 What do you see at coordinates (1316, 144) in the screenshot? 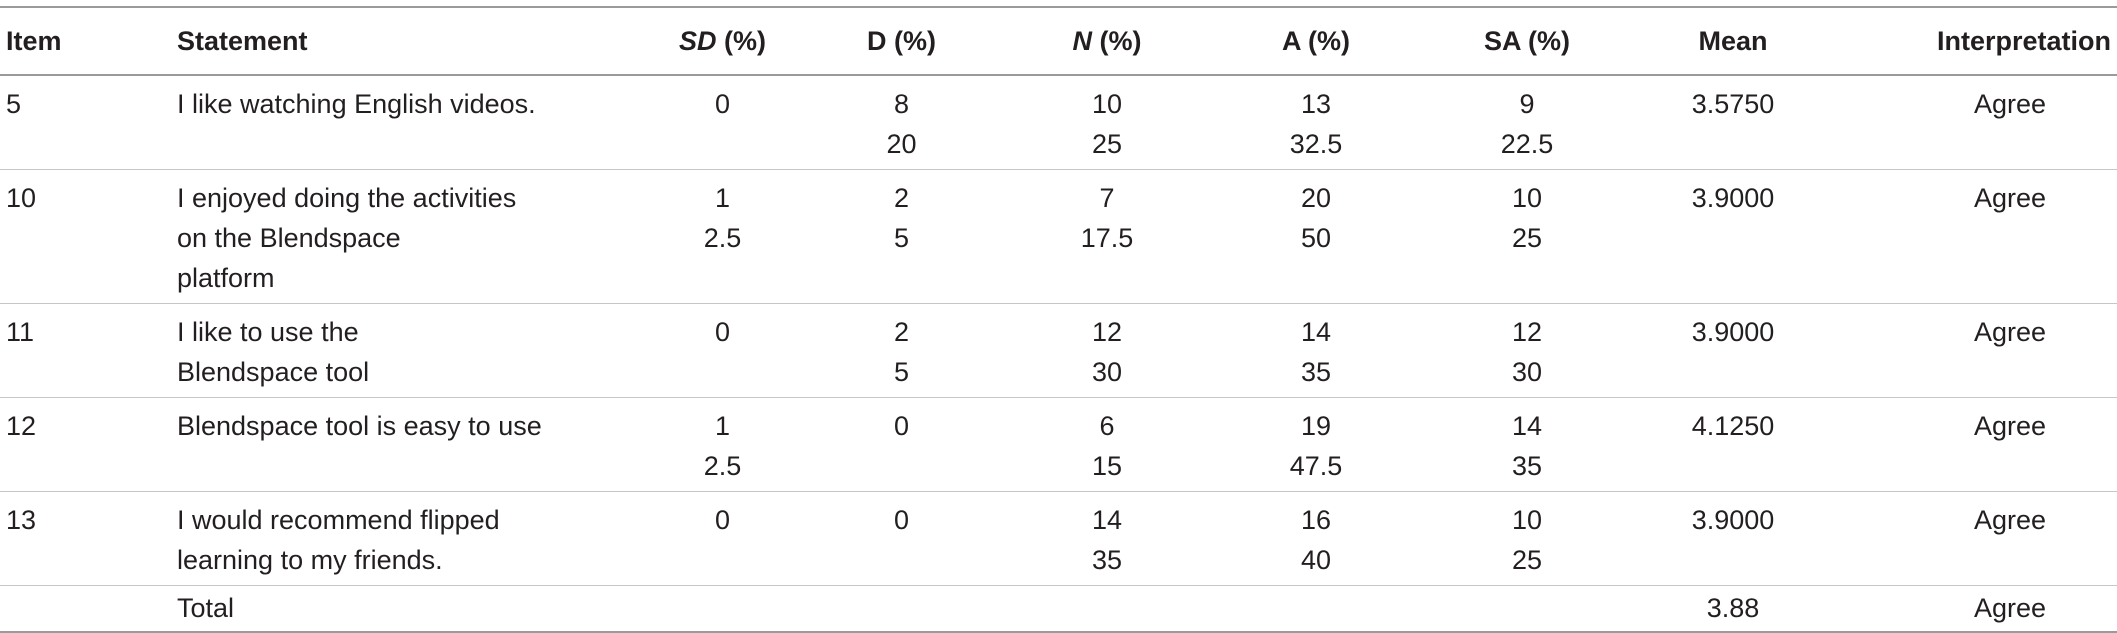
I see `a-line: 32.5` at bounding box center [1316, 144].